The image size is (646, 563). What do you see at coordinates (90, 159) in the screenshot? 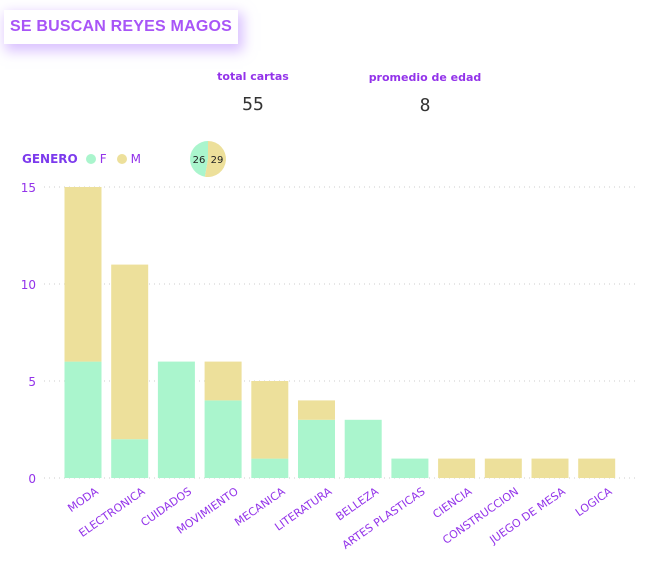
I see `legend-dot-f` at bounding box center [90, 159].